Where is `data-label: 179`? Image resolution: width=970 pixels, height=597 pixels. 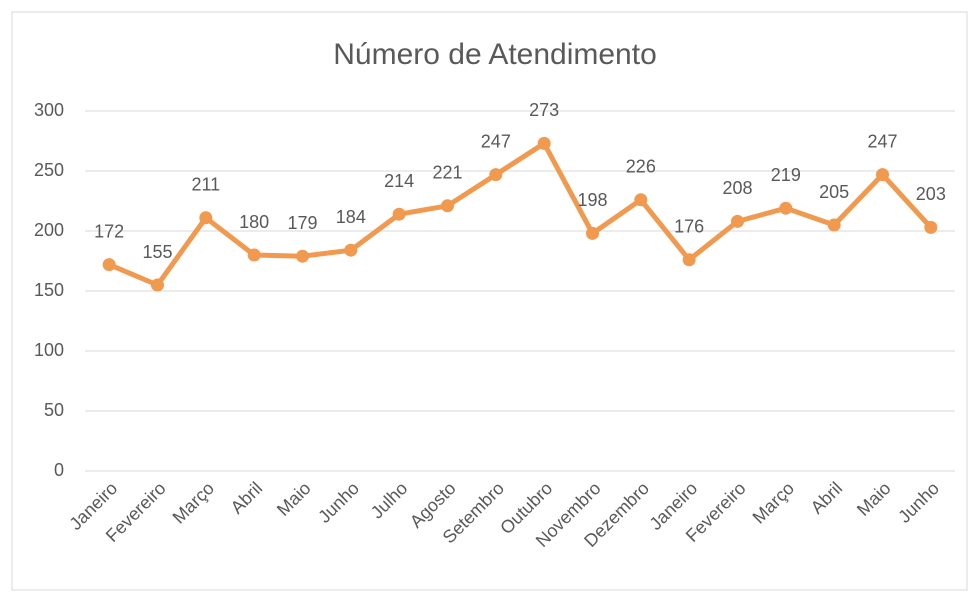
data-label: 179 is located at coordinates (302, 223).